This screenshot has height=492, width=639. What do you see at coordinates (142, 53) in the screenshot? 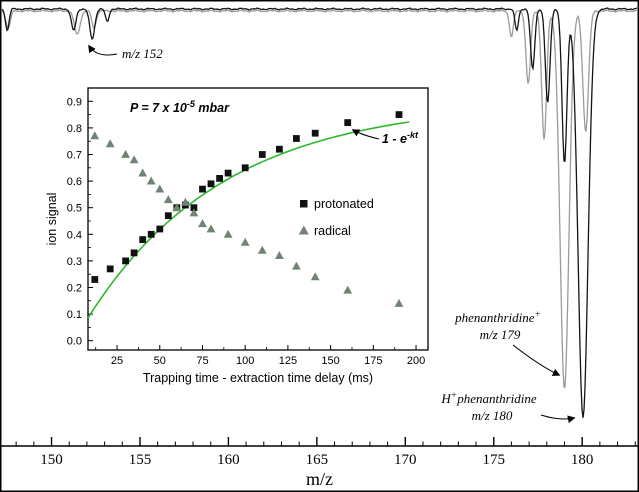
I see `mz152-label: m/z 152` at bounding box center [142, 53].